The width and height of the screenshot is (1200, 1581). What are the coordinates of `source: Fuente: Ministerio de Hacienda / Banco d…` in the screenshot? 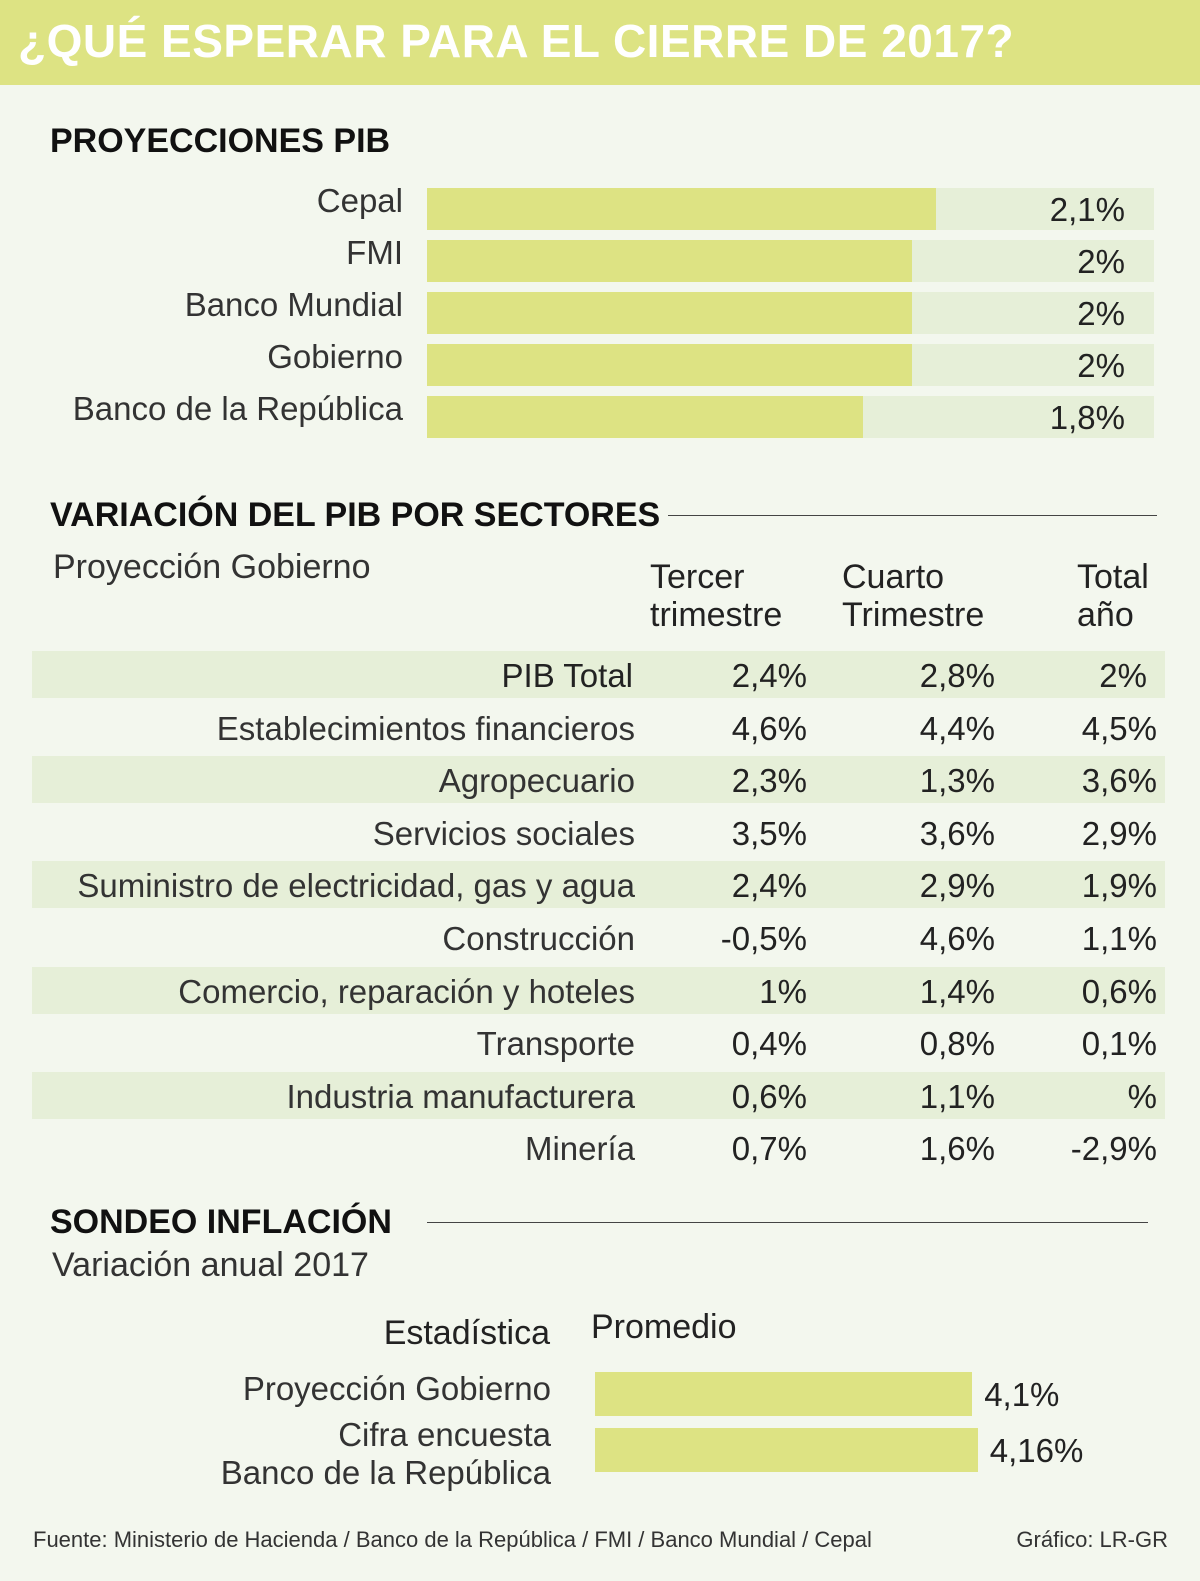 It's located at (452, 1539).